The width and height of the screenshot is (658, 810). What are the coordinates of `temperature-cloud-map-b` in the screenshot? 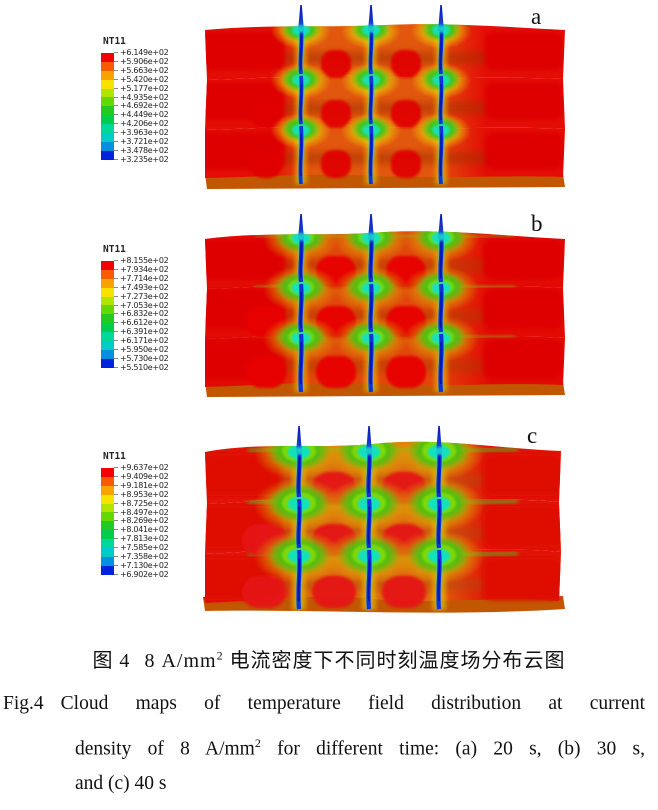 It's located at (385, 302).